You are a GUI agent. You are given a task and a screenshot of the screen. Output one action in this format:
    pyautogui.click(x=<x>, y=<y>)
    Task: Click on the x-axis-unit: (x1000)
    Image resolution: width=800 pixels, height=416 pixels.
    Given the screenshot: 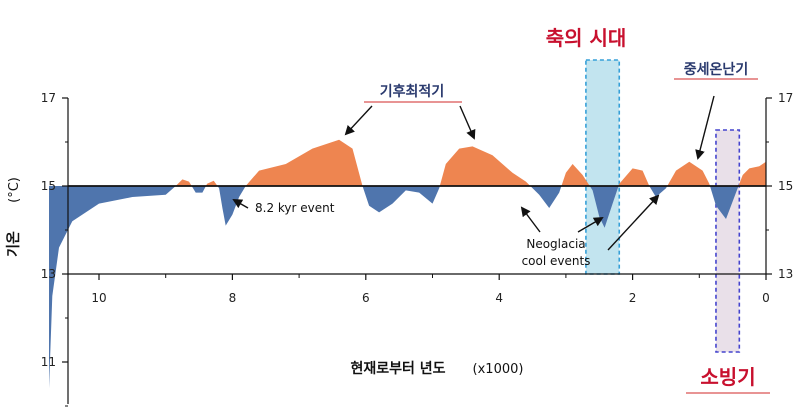 What is the action you would take?
    pyautogui.click(x=498, y=369)
    